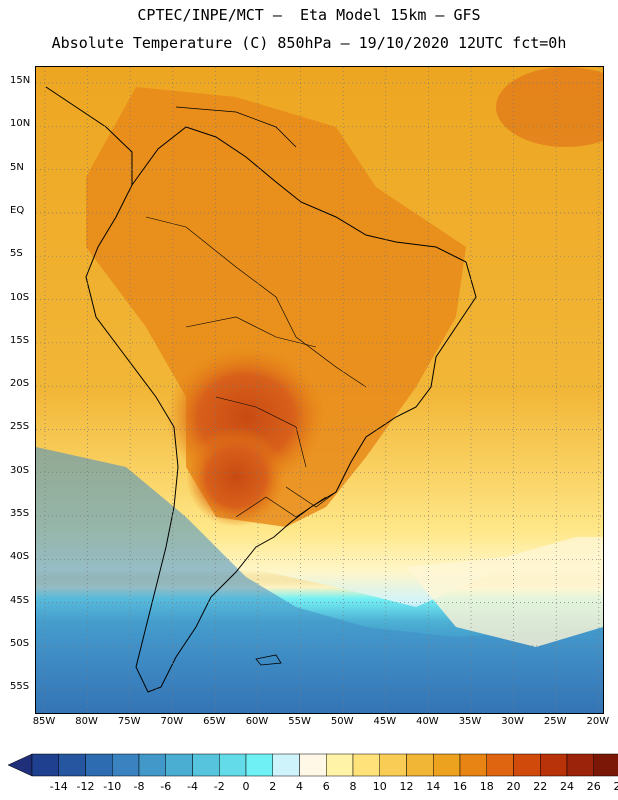 Image resolution: width=618 pixels, height=800 pixels. Describe the element at coordinates (20, 427) in the screenshot. I see `lat-label: 25S` at that location.